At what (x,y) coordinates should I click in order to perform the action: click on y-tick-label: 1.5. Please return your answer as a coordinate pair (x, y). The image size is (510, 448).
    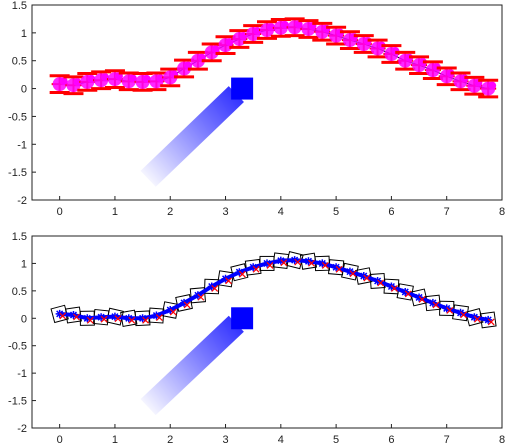
    Looking at the image, I should click on (19, 6).